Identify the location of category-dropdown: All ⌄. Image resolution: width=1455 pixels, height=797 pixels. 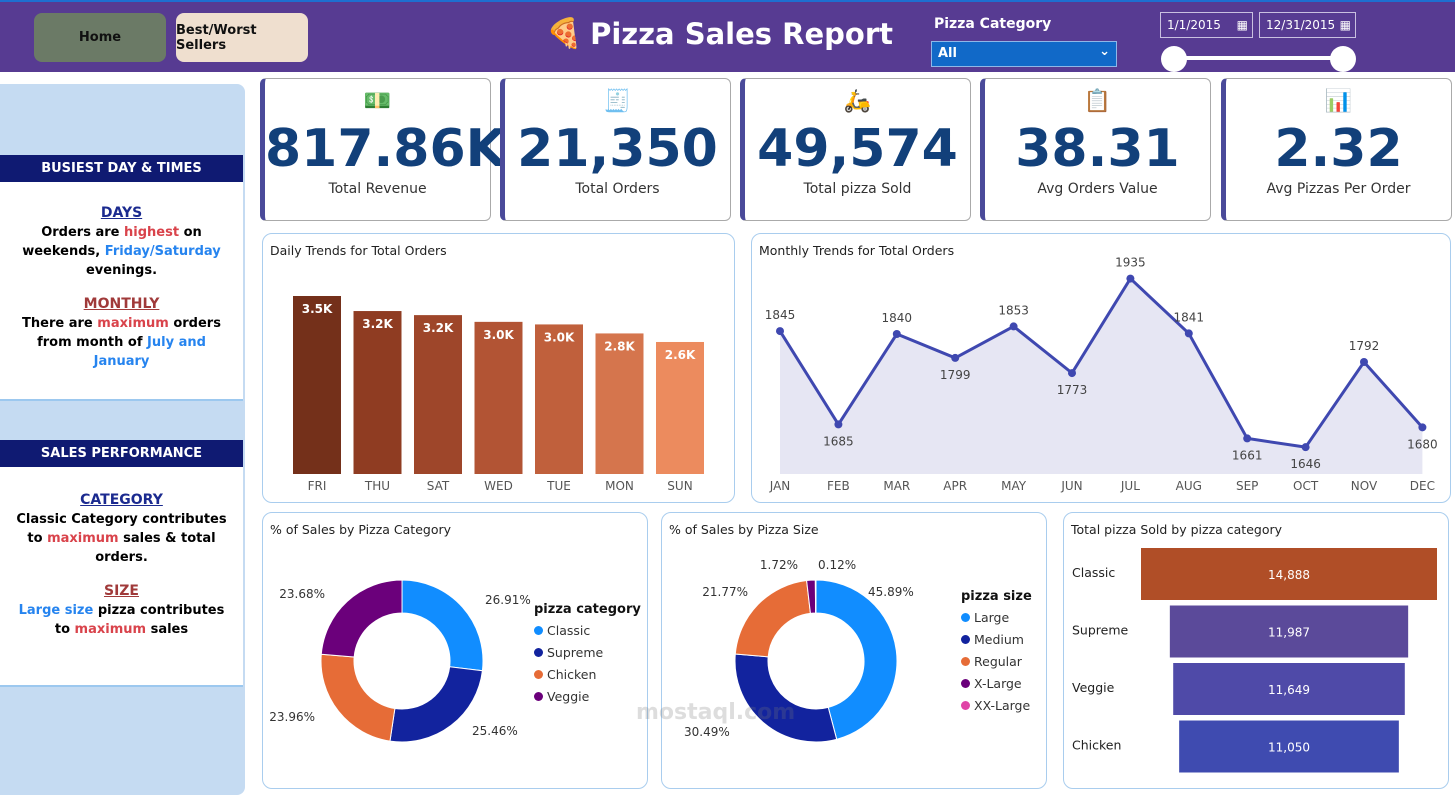
(1024, 54).